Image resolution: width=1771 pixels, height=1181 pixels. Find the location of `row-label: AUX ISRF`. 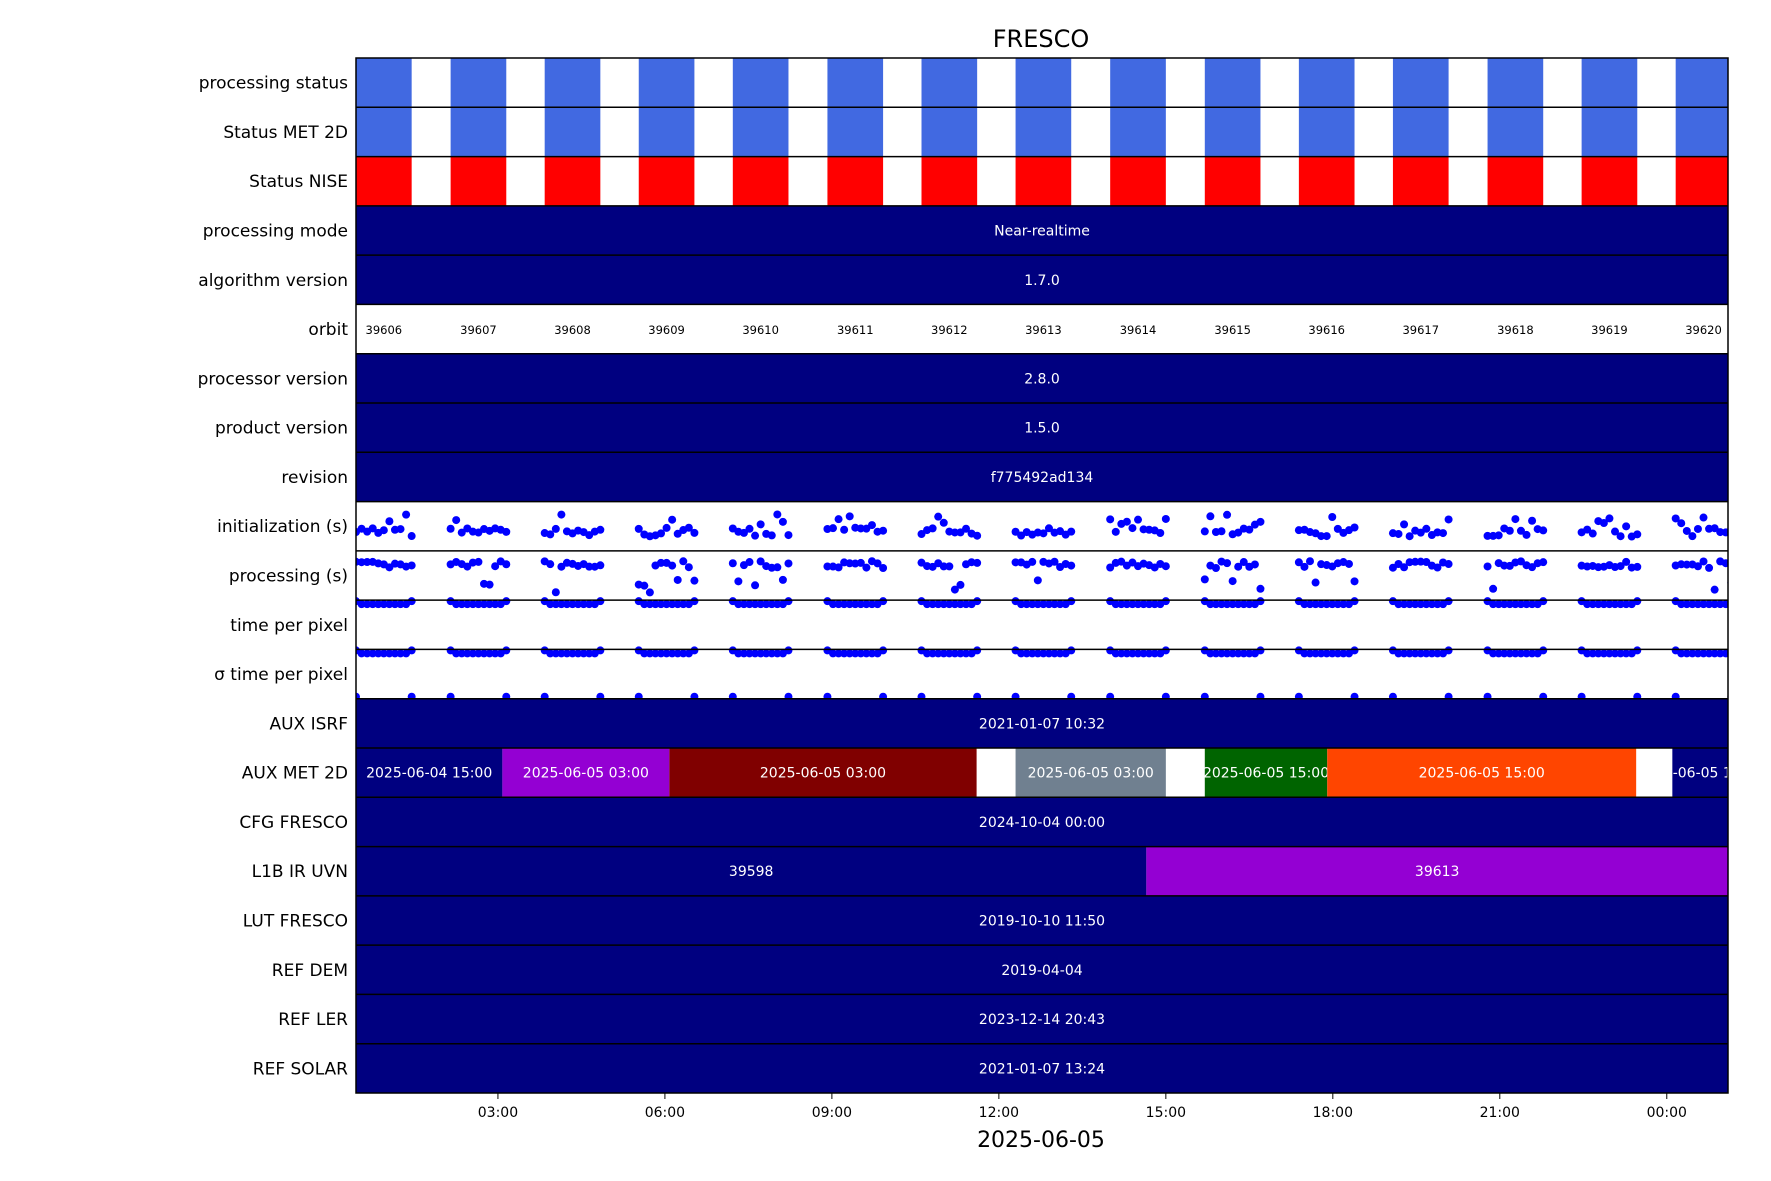

row-label: AUX ISRF is located at coordinates (308, 724).